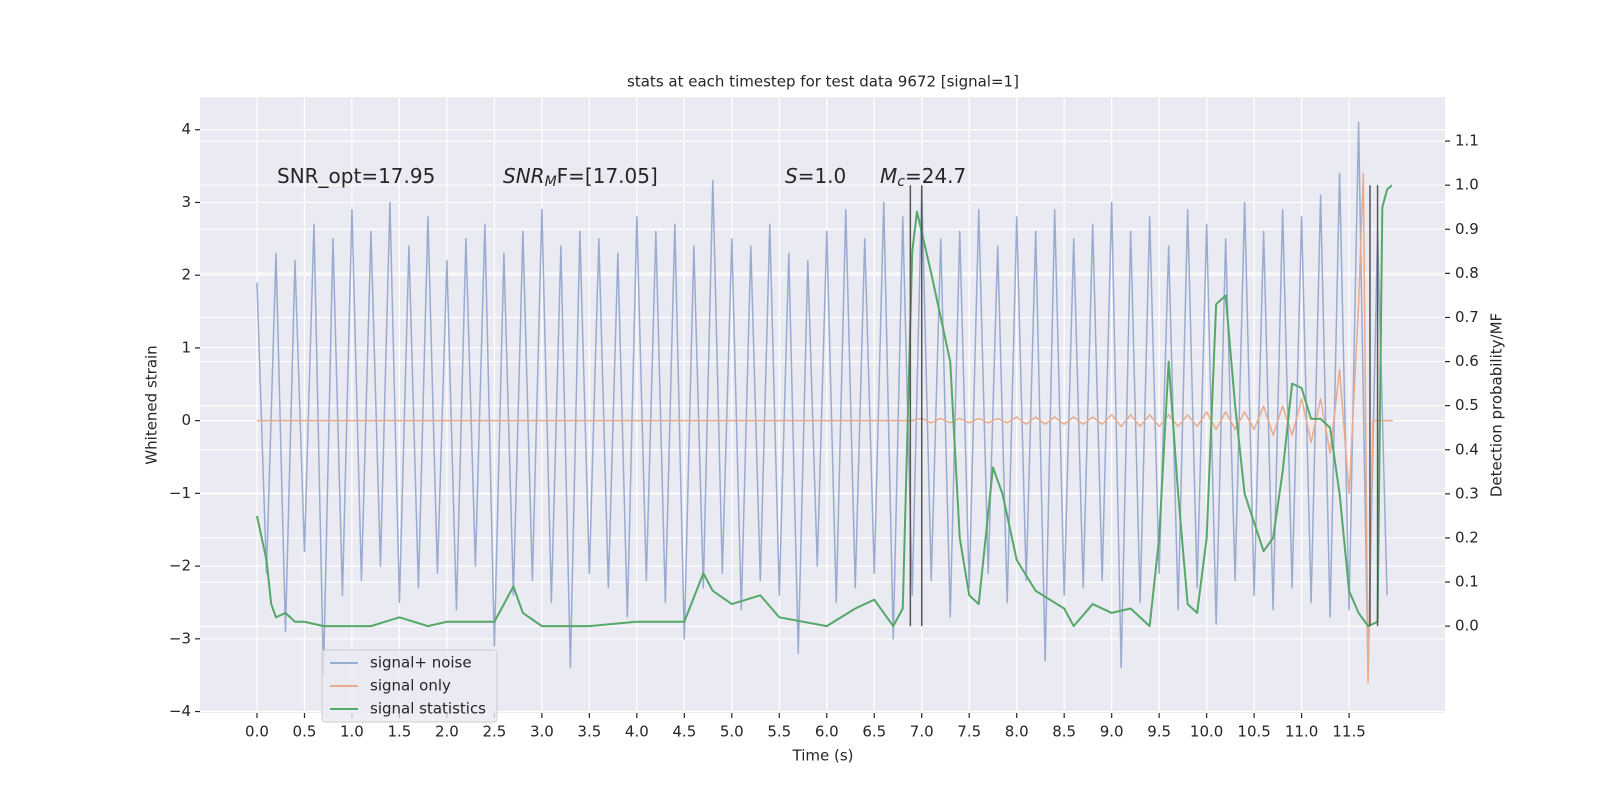 This screenshot has width=1600, height=804. Describe the element at coordinates (305, 732) in the screenshot. I see `x-tick-label: 0.5` at that location.